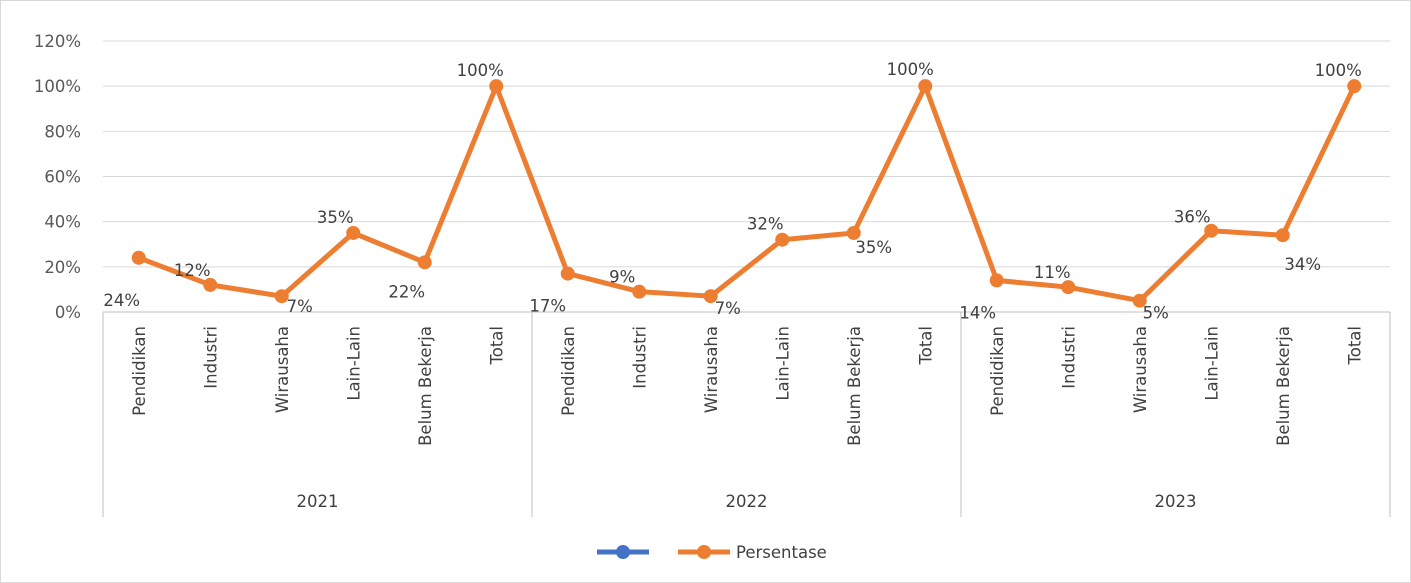 The image size is (1411, 583). Describe the element at coordinates (68, 312) in the screenshot. I see `y-tick-label: 0%` at that location.